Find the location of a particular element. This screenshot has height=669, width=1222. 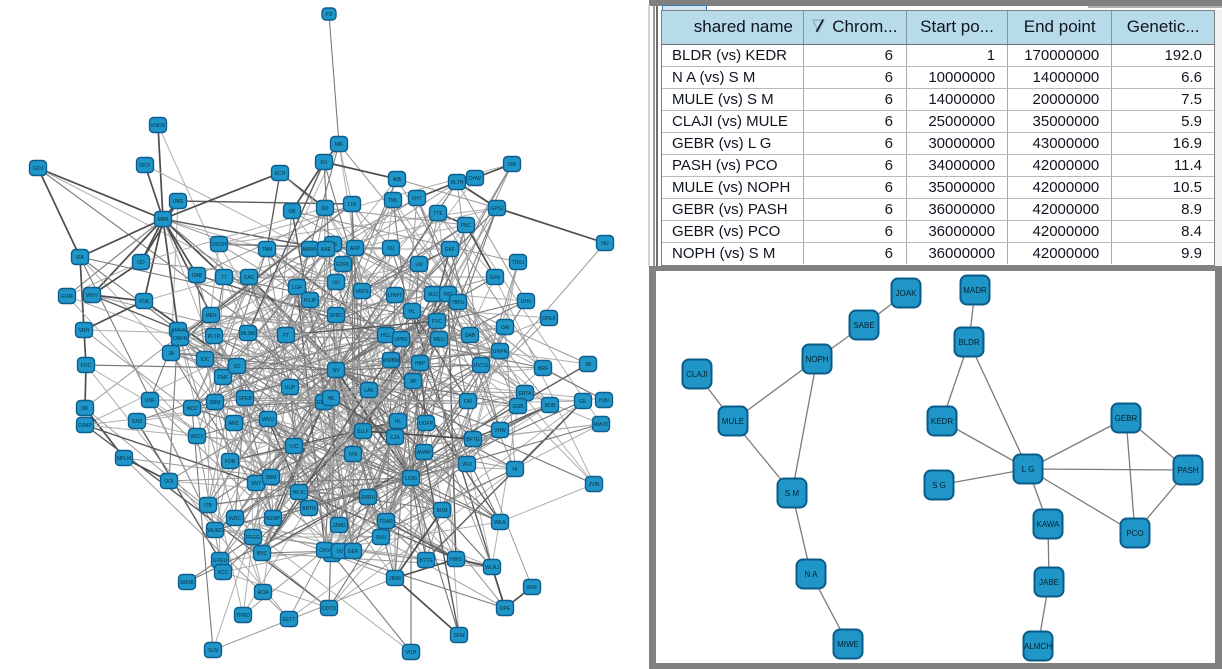

svg-text: WUED is located at coordinates (215, 531).